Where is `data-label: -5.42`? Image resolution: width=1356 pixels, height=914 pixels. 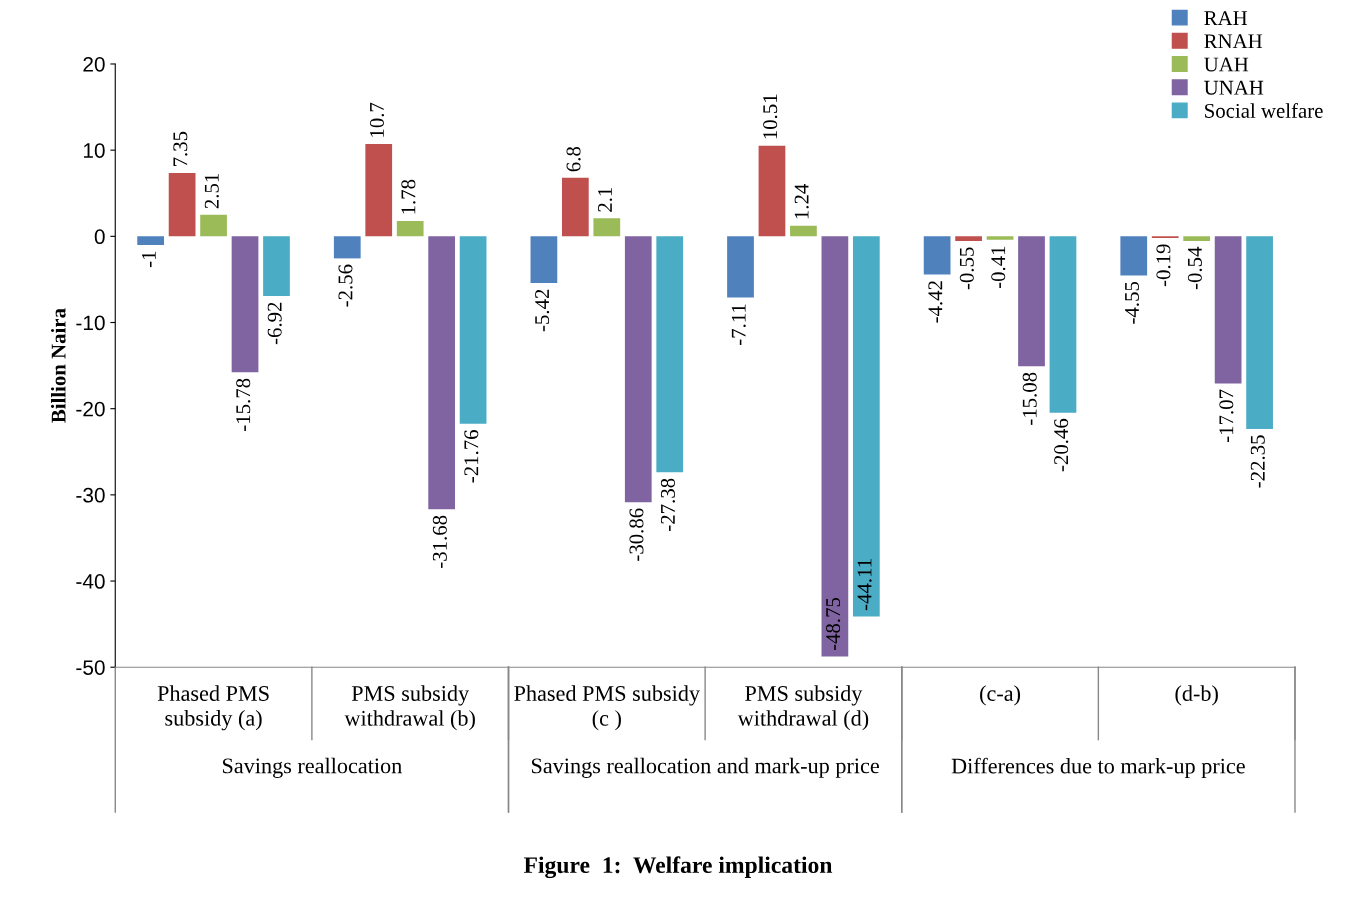 data-label: -5.42 is located at coordinates (542, 310).